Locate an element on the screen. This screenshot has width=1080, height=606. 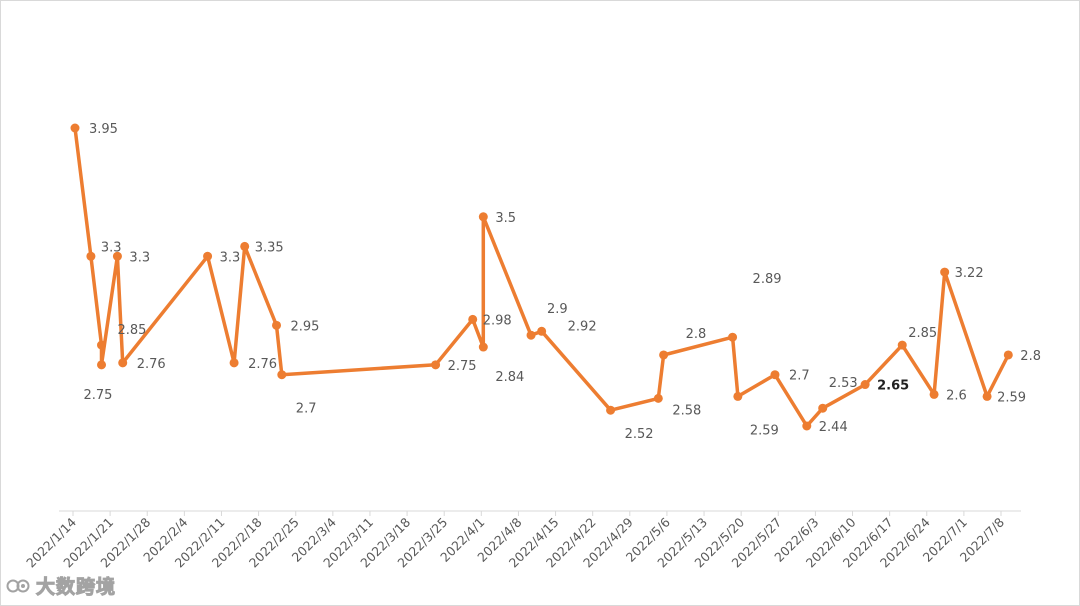
data-label: 2.6 is located at coordinates (956, 395).